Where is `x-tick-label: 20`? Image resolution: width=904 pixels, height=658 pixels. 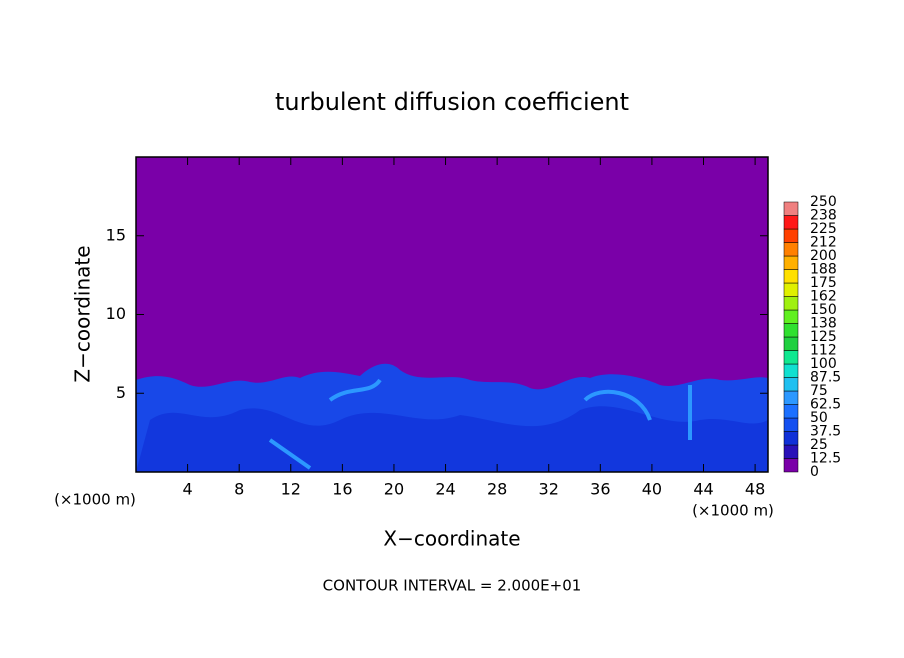
x-tick-label: 20 is located at coordinates (394, 489).